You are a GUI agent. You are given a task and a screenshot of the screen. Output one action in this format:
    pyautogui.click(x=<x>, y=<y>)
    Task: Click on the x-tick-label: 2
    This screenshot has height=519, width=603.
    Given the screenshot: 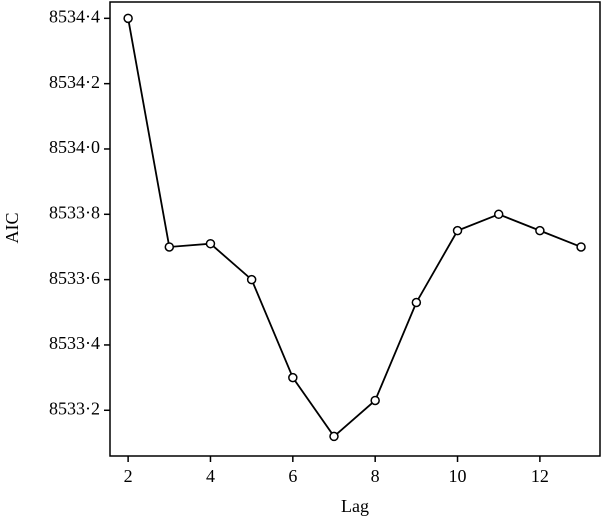 What is the action you would take?
    pyautogui.click(x=128, y=476)
    